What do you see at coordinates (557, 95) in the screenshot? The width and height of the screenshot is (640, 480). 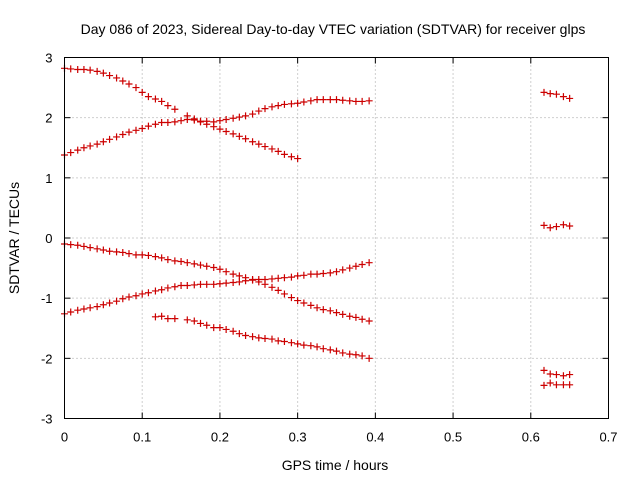 I see `series-satellite-g` at bounding box center [557, 95].